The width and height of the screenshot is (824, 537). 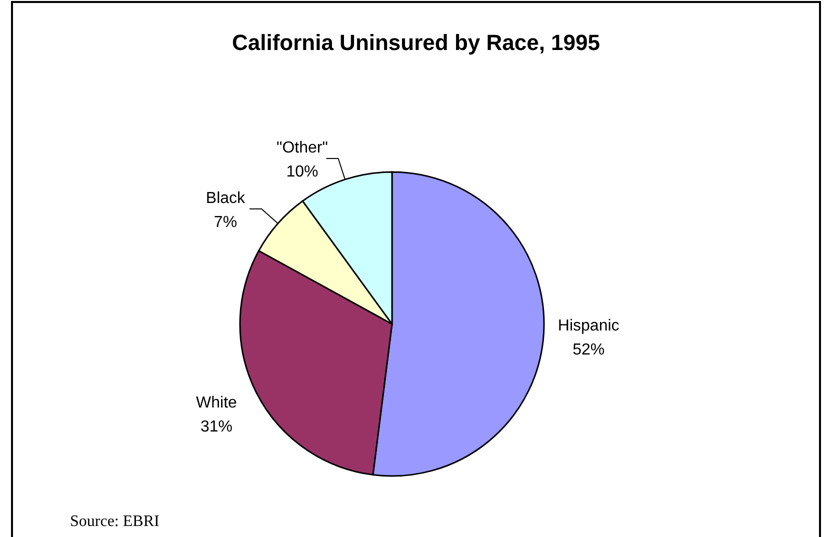 I want to click on data-label: 52%, so click(x=588, y=349).